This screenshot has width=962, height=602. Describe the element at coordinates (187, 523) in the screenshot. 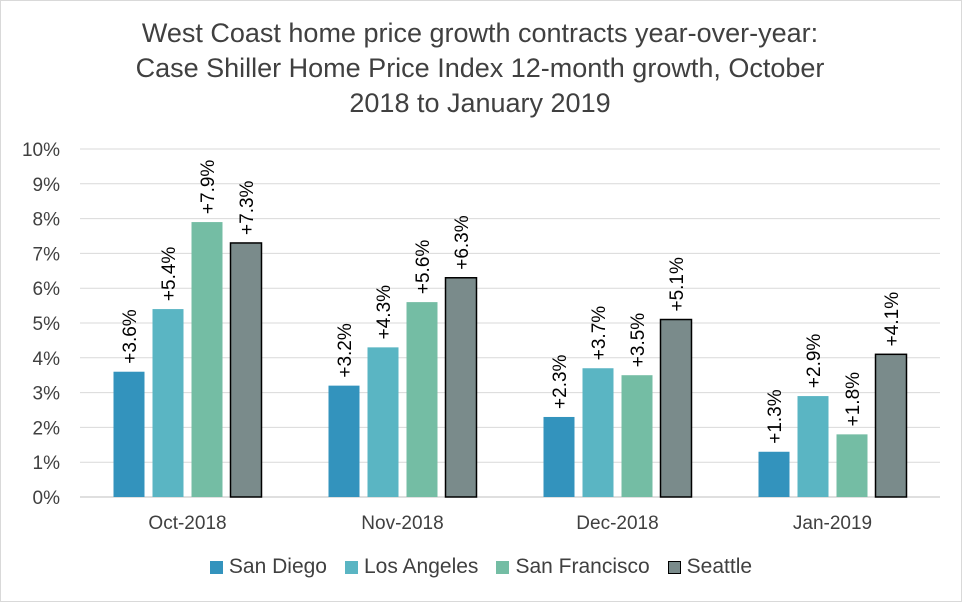

I see `x-tick-label: Oct-2018` at that location.